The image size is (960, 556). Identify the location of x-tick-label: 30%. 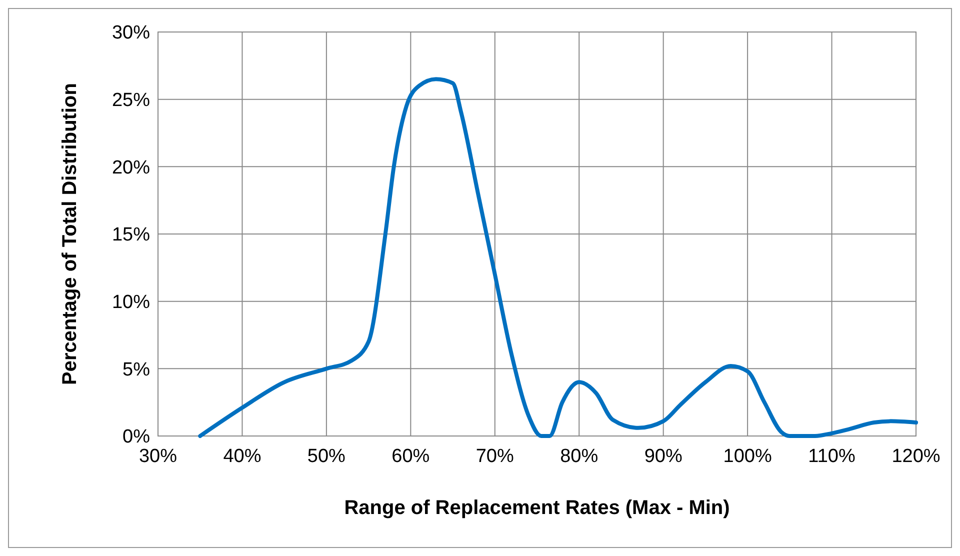
(158, 456).